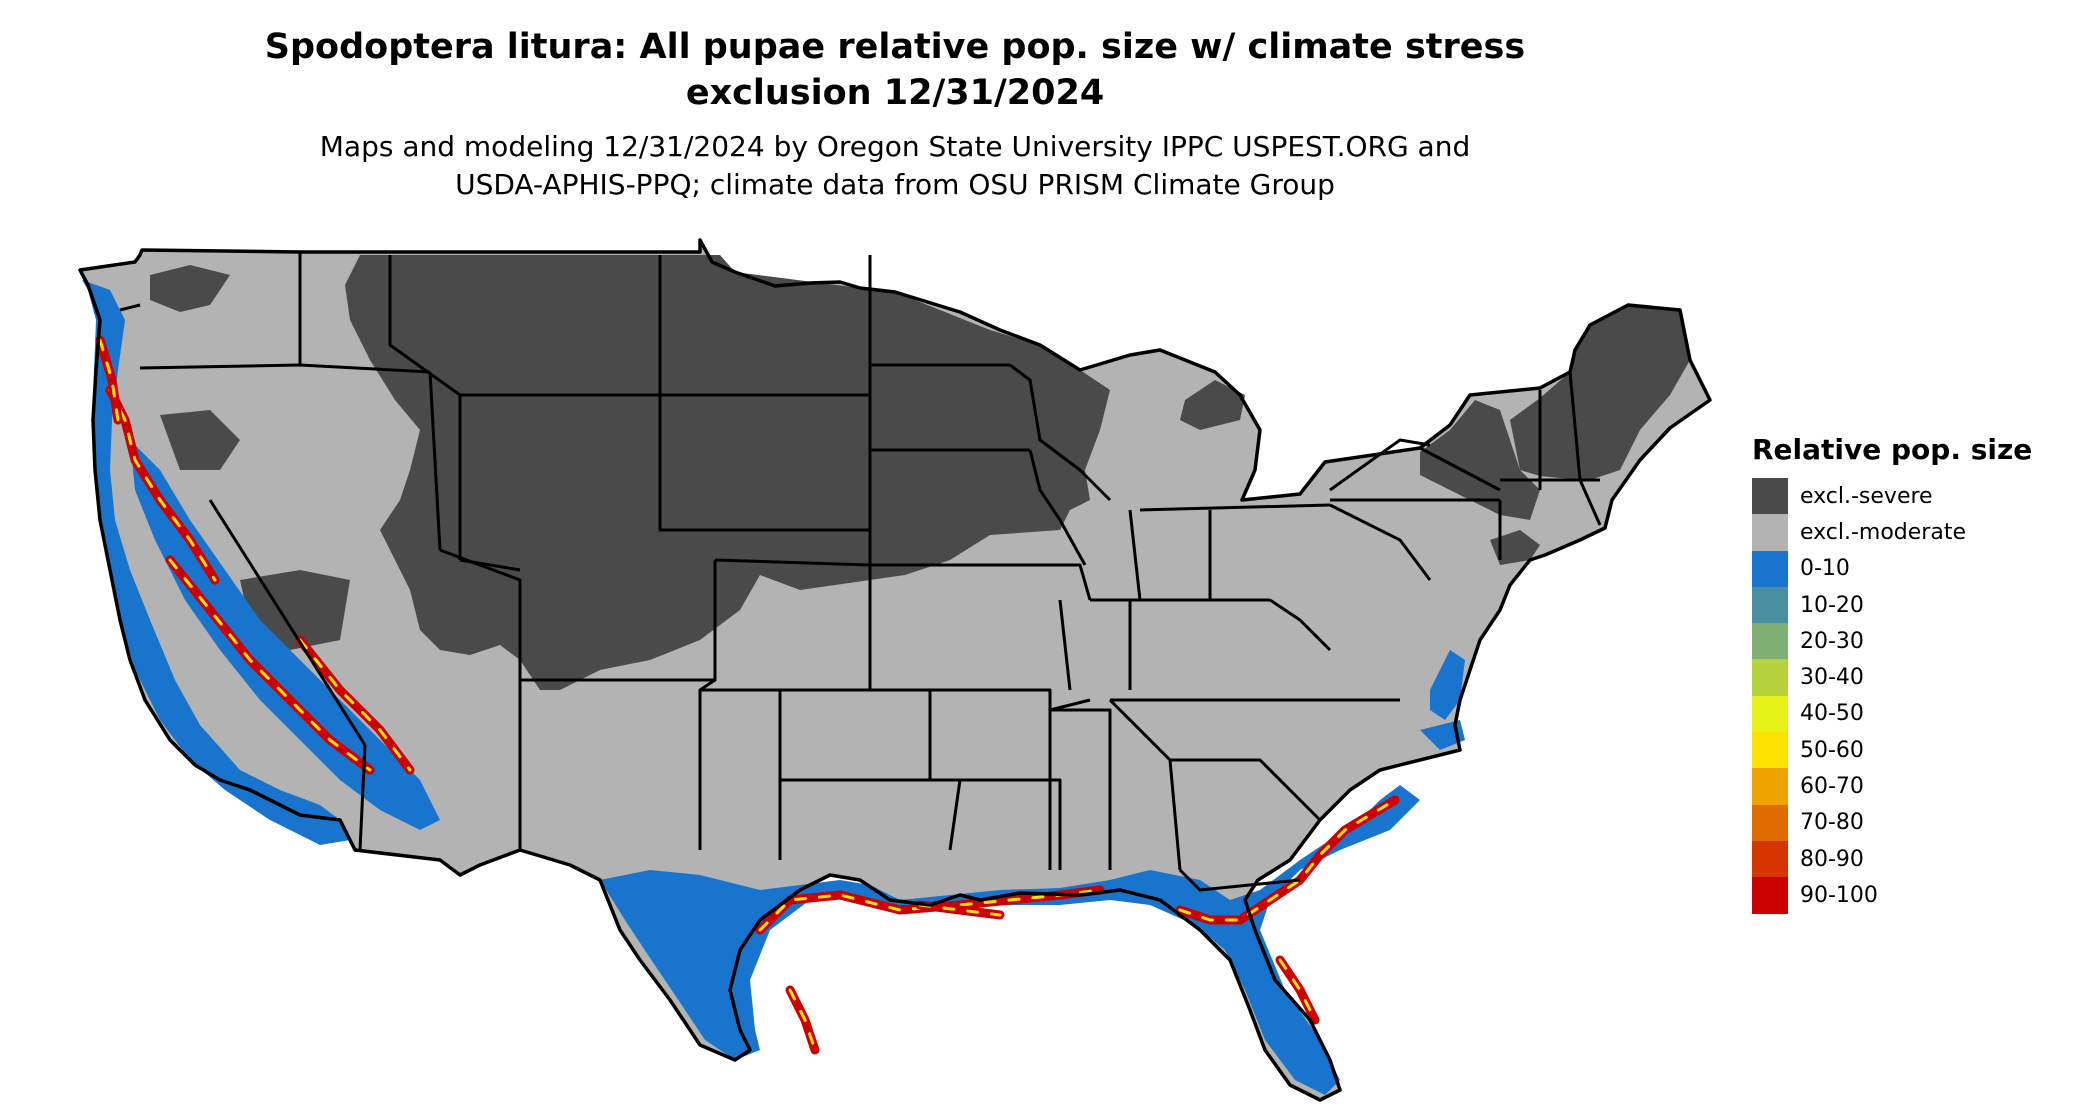  Describe the element at coordinates (1892, 895) in the screenshot. I see `legend-item: 90-100` at that location.